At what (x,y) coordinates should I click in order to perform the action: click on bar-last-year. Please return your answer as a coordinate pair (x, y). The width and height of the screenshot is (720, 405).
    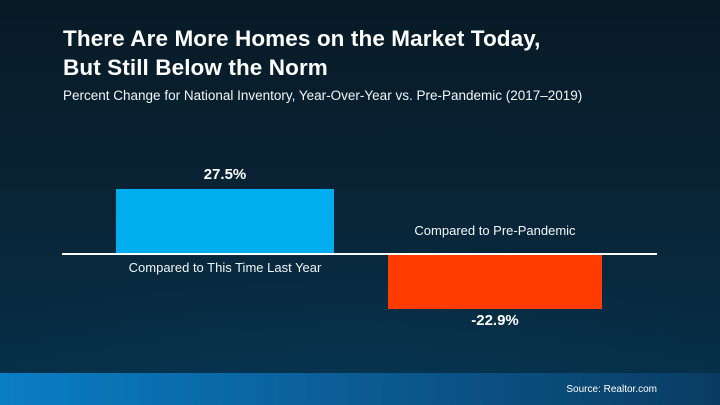
    Looking at the image, I should click on (225, 221).